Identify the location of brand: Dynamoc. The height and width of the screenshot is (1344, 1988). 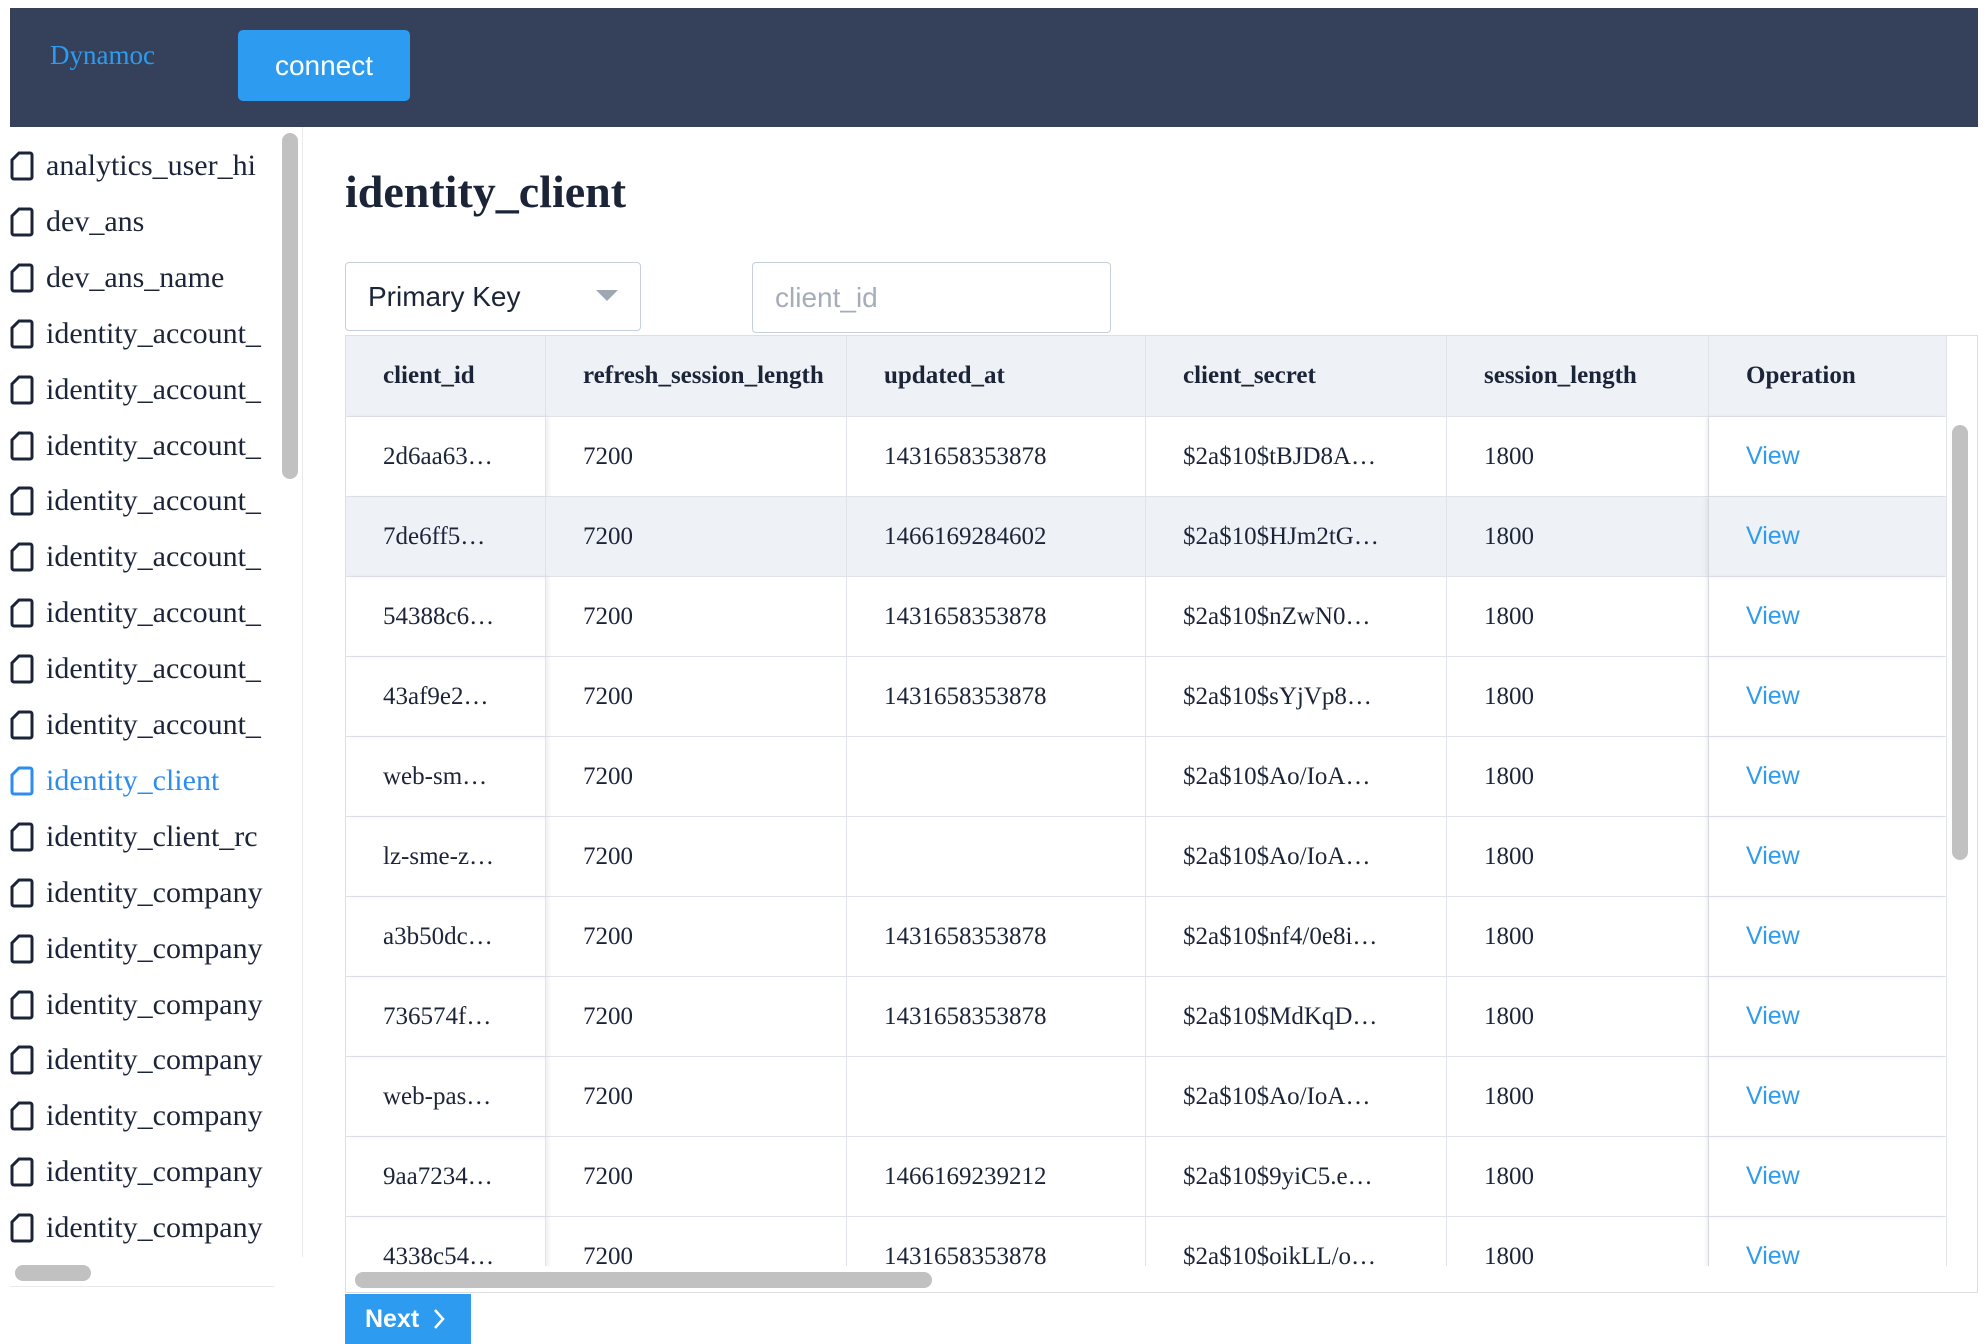
(102, 55).